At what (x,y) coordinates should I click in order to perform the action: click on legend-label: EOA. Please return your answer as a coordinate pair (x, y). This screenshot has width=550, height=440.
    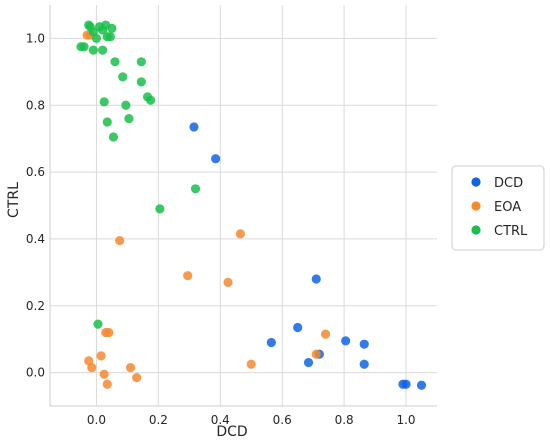
    Looking at the image, I should click on (507, 207).